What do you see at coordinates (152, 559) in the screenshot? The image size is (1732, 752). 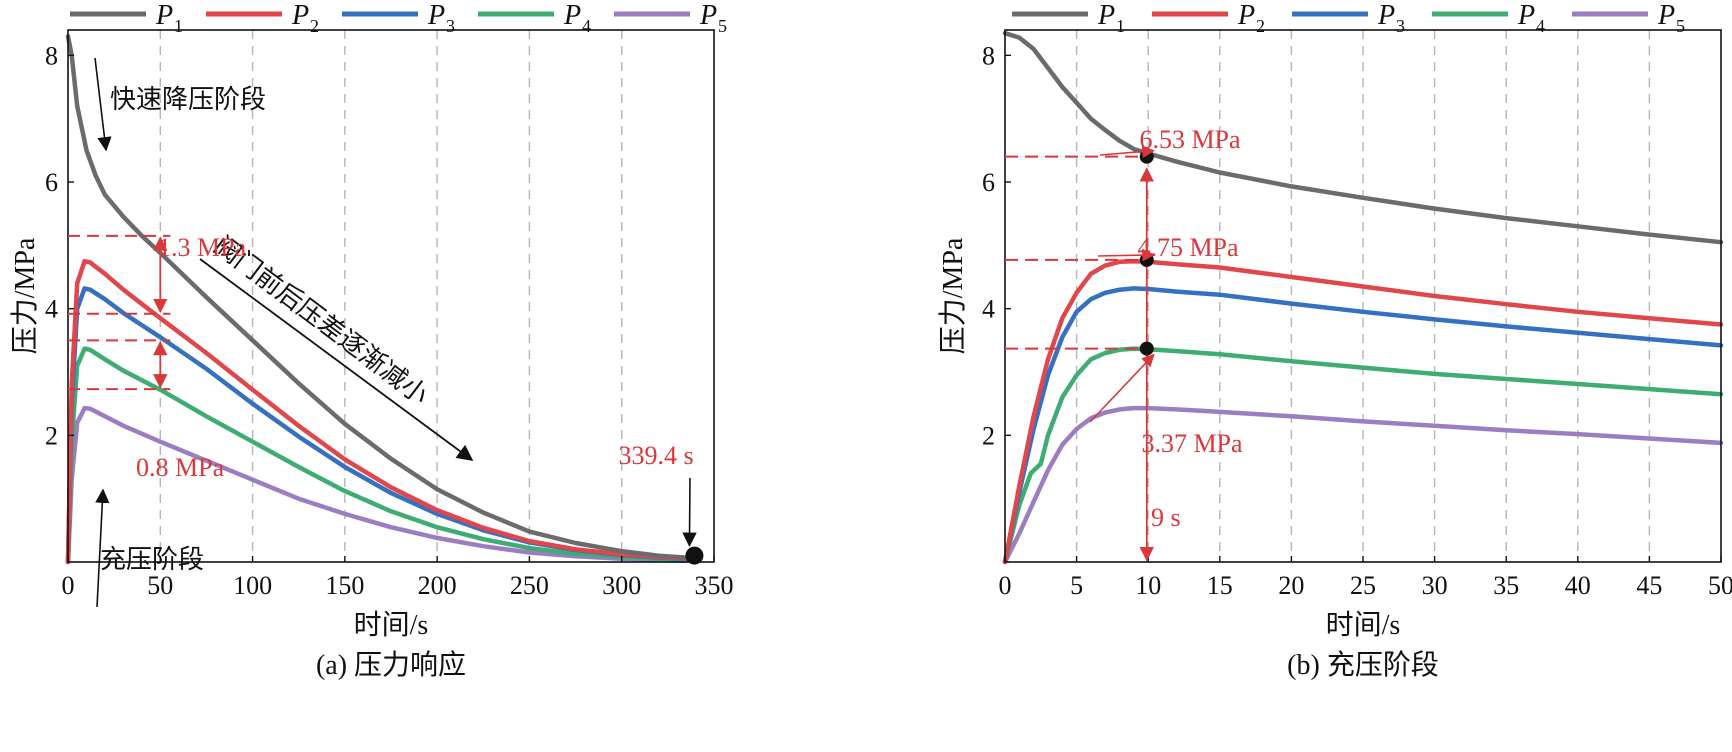 I see `annotation-charging: 充压阶段` at bounding box center [152, 559].